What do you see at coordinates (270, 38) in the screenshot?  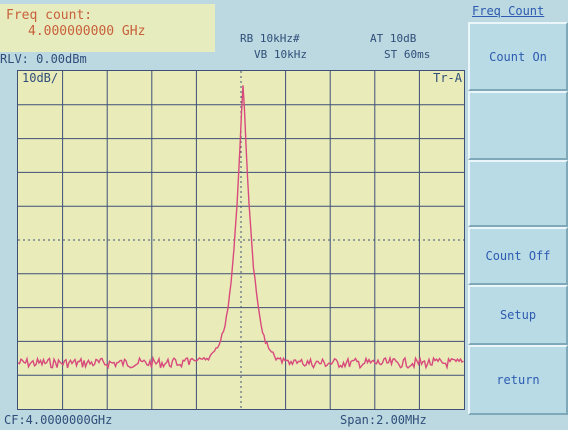 I see `resolution-bandwidth: RB 10kHz#` at bounding box center [270, 38].